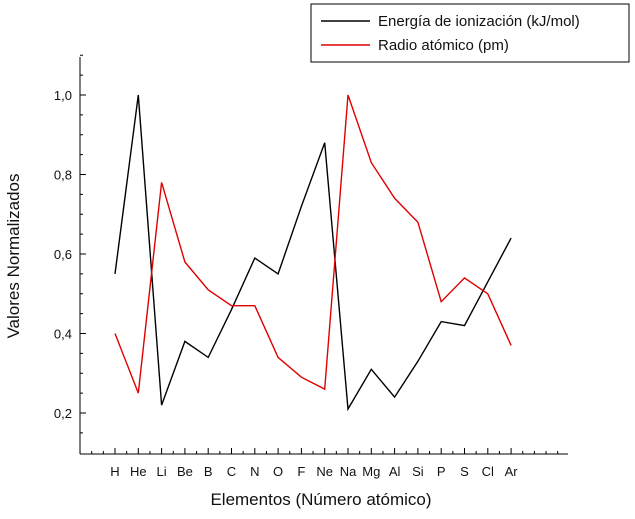  Describe the element at coordinates (395, 471) in the screenshot. I see `x-tick-label: Al` at that location.